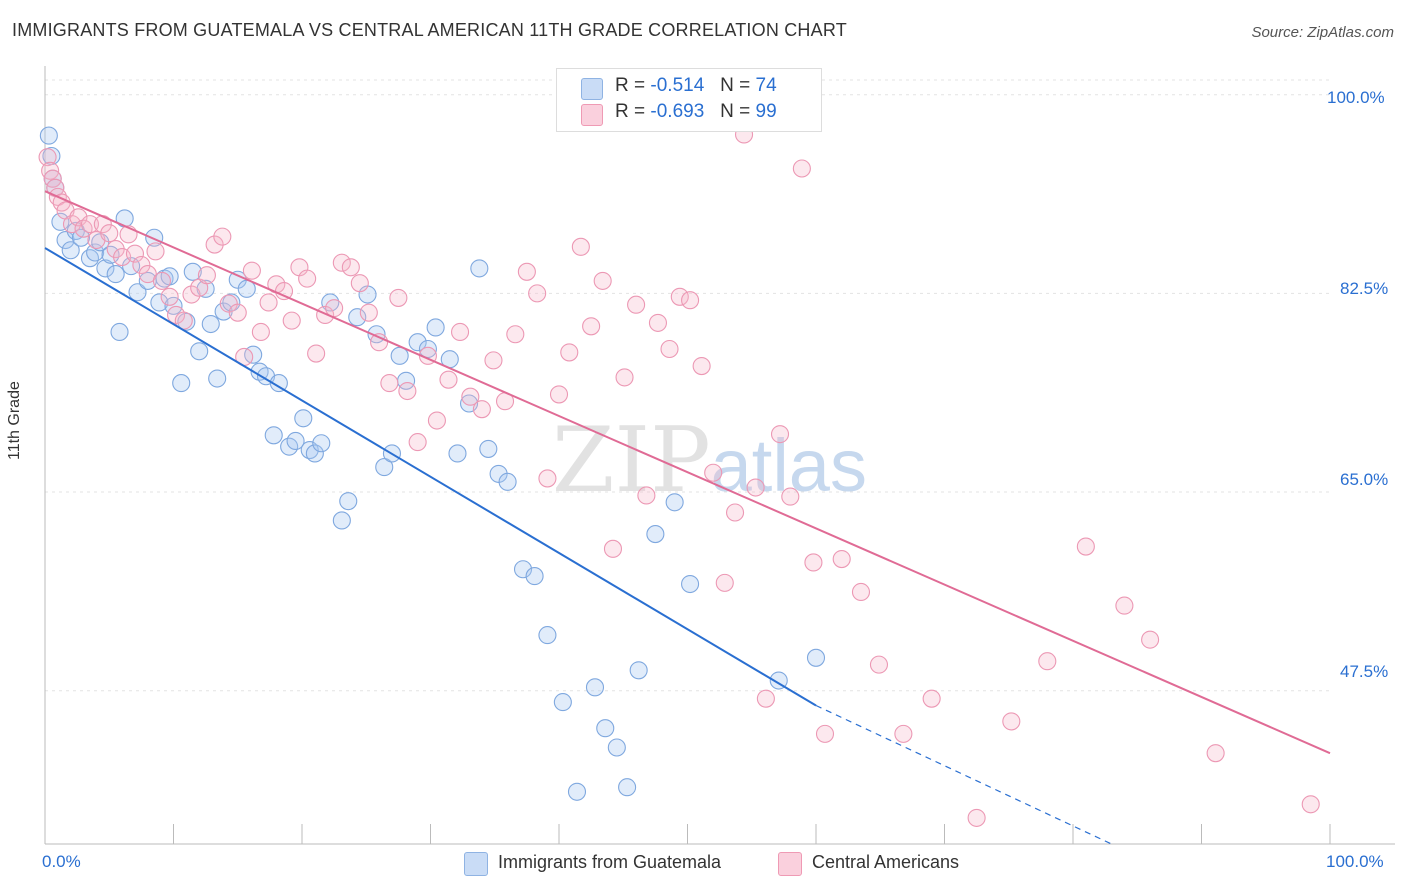 The image size is (1406, 892). I want to click on legend-swatch-central-americans, so click(592, 115).